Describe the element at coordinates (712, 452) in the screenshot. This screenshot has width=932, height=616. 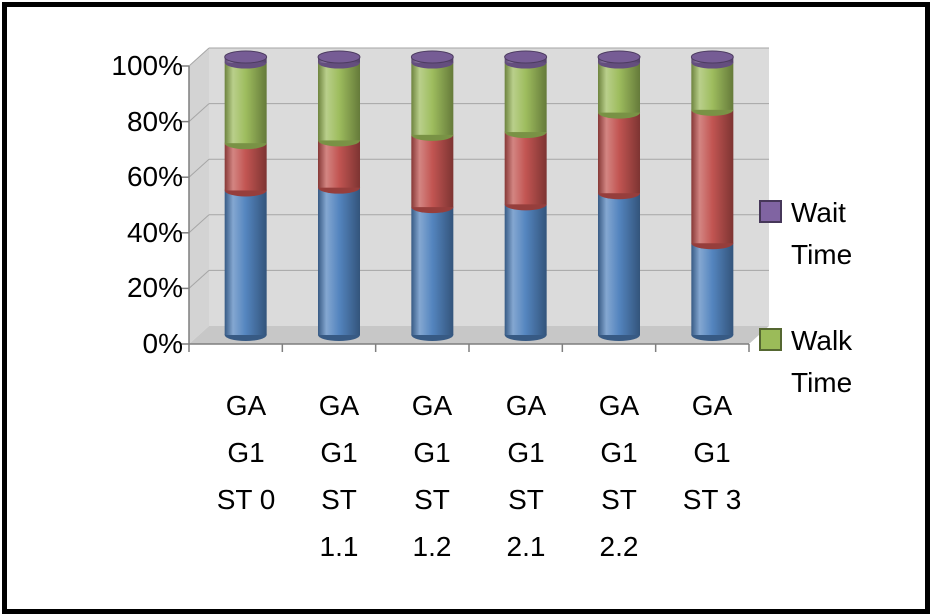
I see `x-axis-category-label: GA G1 ST 3` at that location.